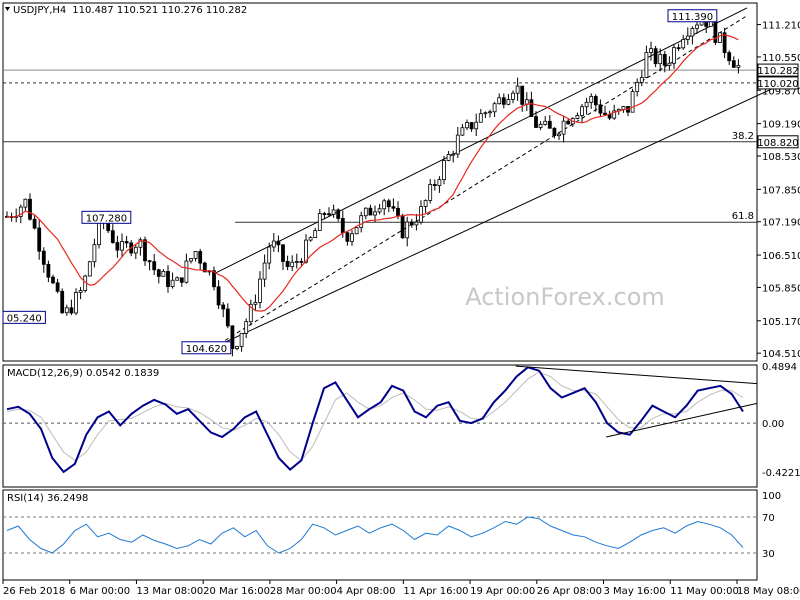 Image resolution: width=800 pixels, height=600 pixels. What do you see at coordinates (159, 10) in the screenshot?
I see `ohlc-label: 110.487 110.521 110.276 110.282` at bounding box center [159, 10].